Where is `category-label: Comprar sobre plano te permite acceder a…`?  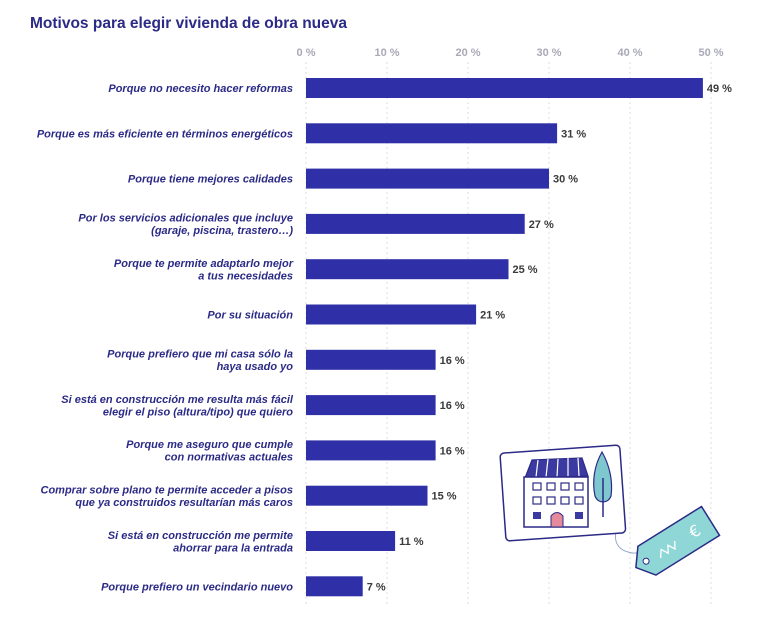 category-label: Comprar sobre plano te permite acceder a… is located at coordinates (167, 490).